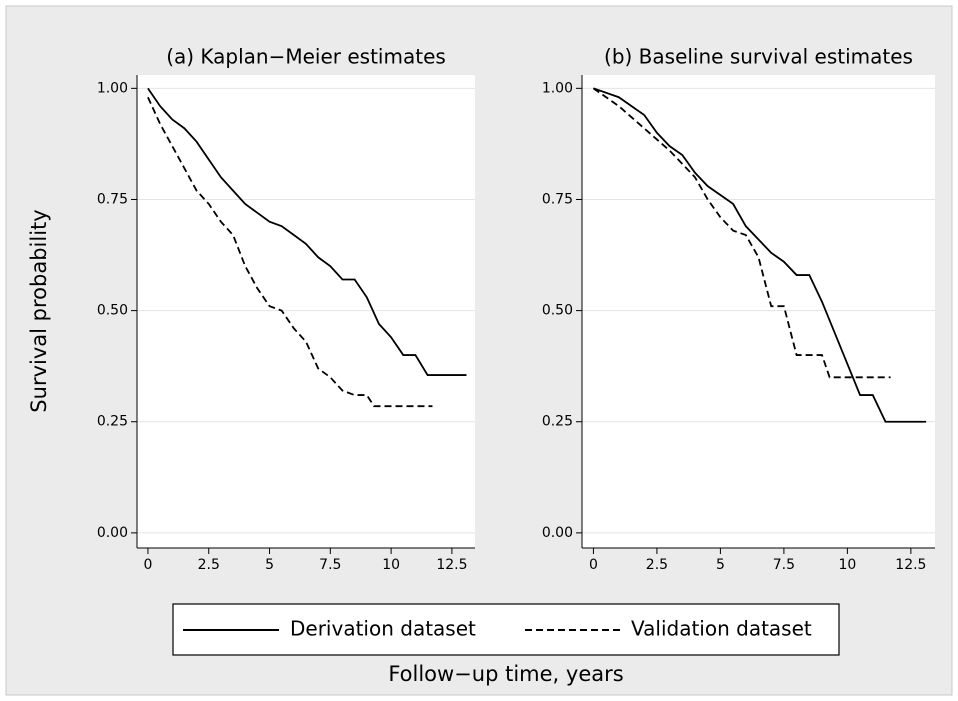 This screenshot has width=958, height=701. I want to click on panel-title: (b) Baseline survival estimates, so click(758, 57).